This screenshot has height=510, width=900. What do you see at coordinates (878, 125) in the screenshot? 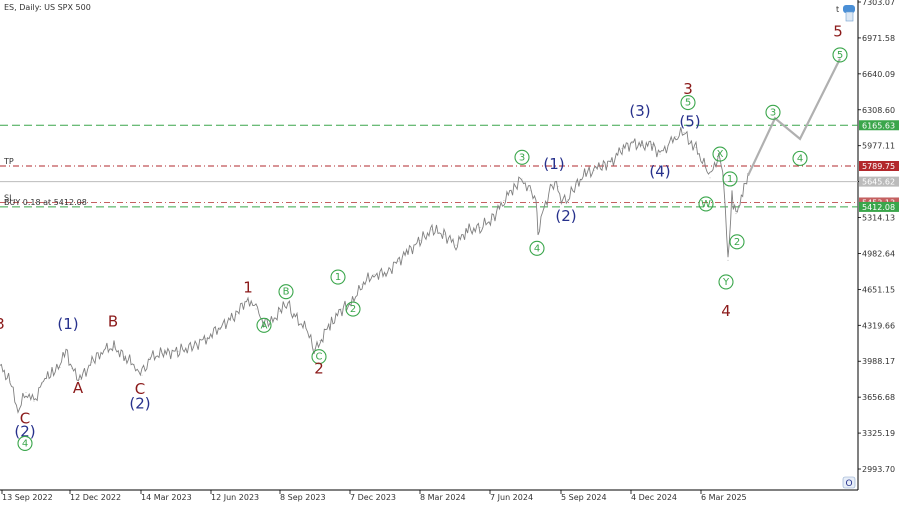
I see `price-label-0: 6165.63` at bounding box center [878, 125].